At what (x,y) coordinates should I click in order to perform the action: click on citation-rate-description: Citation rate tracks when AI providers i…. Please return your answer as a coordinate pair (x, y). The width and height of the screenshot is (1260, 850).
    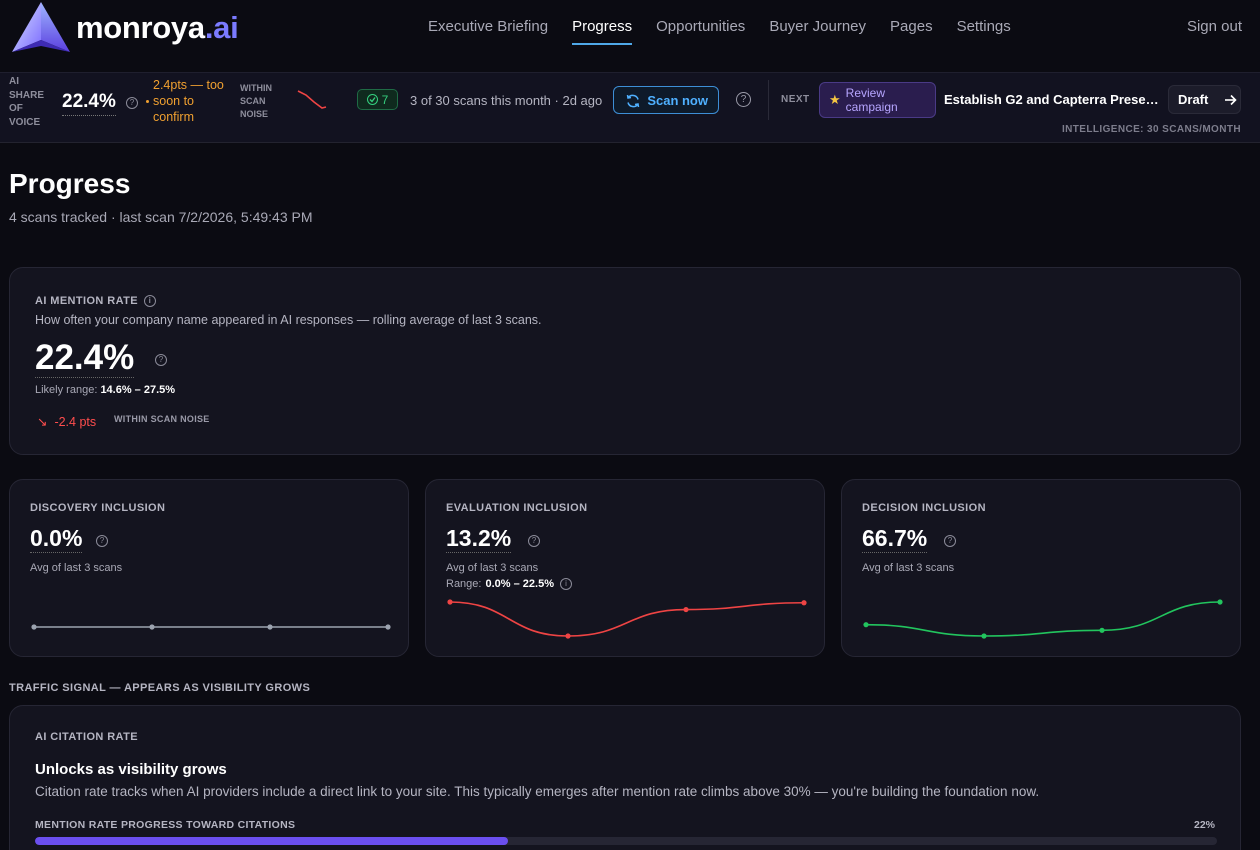
    Looking at the image, I should click on (537, 791).